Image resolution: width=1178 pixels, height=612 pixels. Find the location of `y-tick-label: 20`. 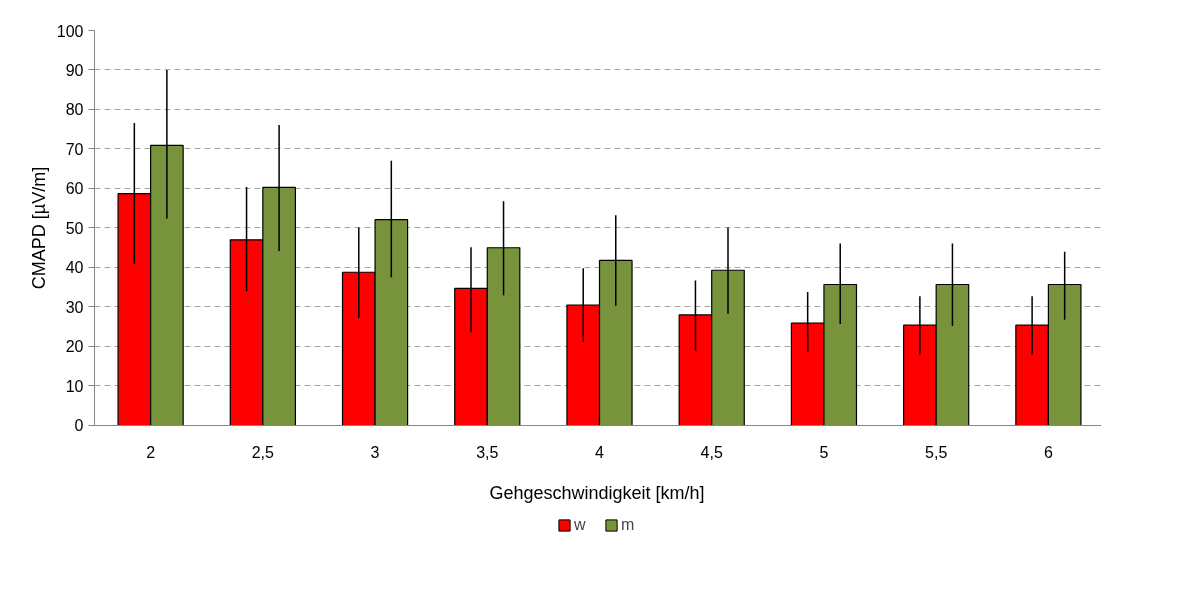

y-tick-label: 20 is located at coordinates (74, 347).